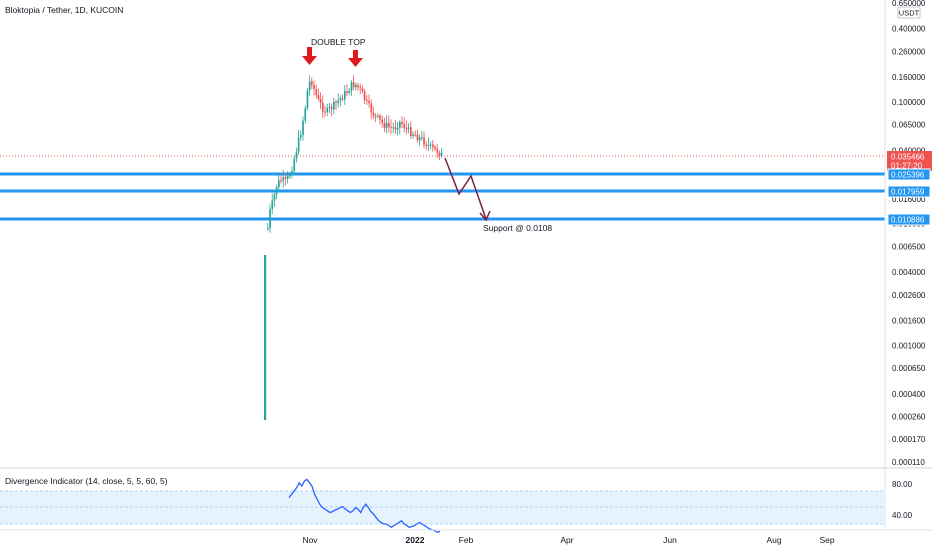 The height and width of the screenshot is (550, 932). I want to click on arrow-down-icon, so click(355, 58).